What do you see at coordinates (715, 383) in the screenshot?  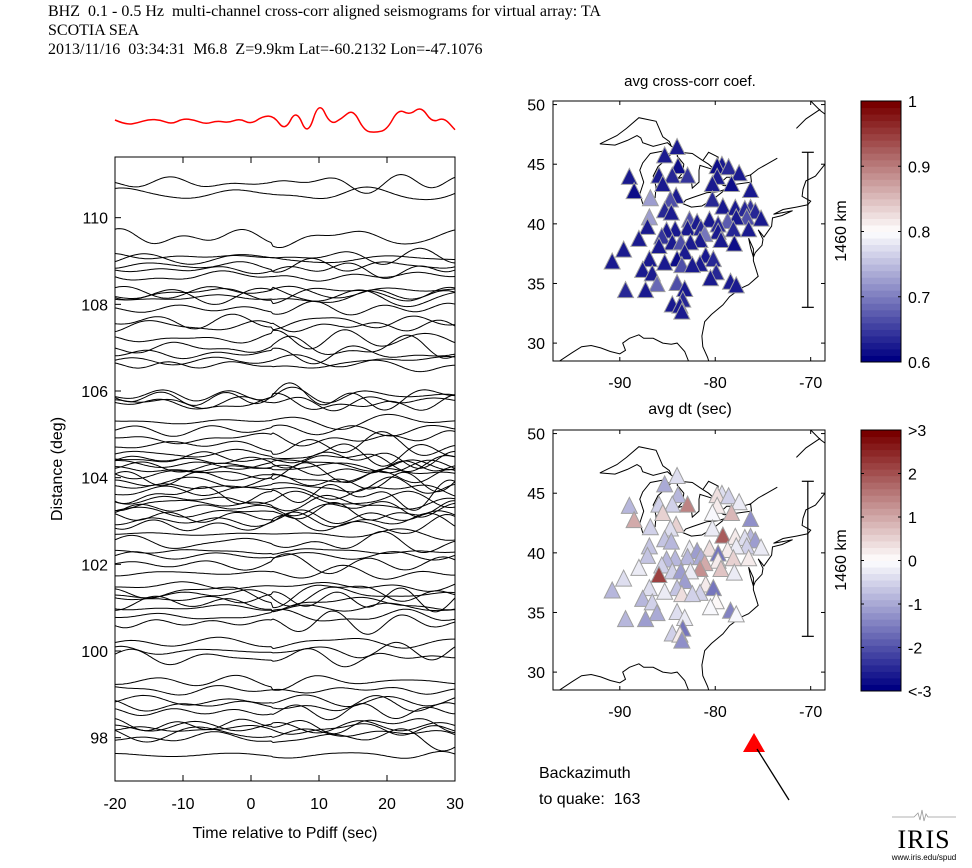 I see `map-x-tick-label: -80` at bounding box center [715, 383].